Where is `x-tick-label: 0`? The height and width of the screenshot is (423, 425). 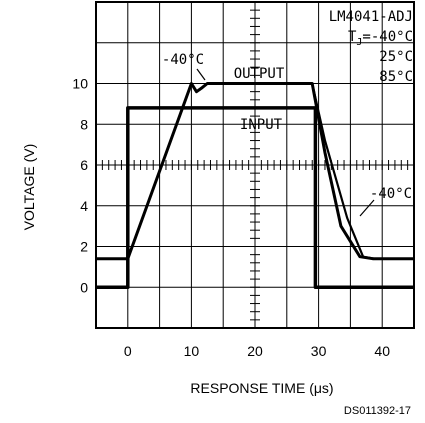 x-tick-label: 0 is located at coordinates (128, 351).